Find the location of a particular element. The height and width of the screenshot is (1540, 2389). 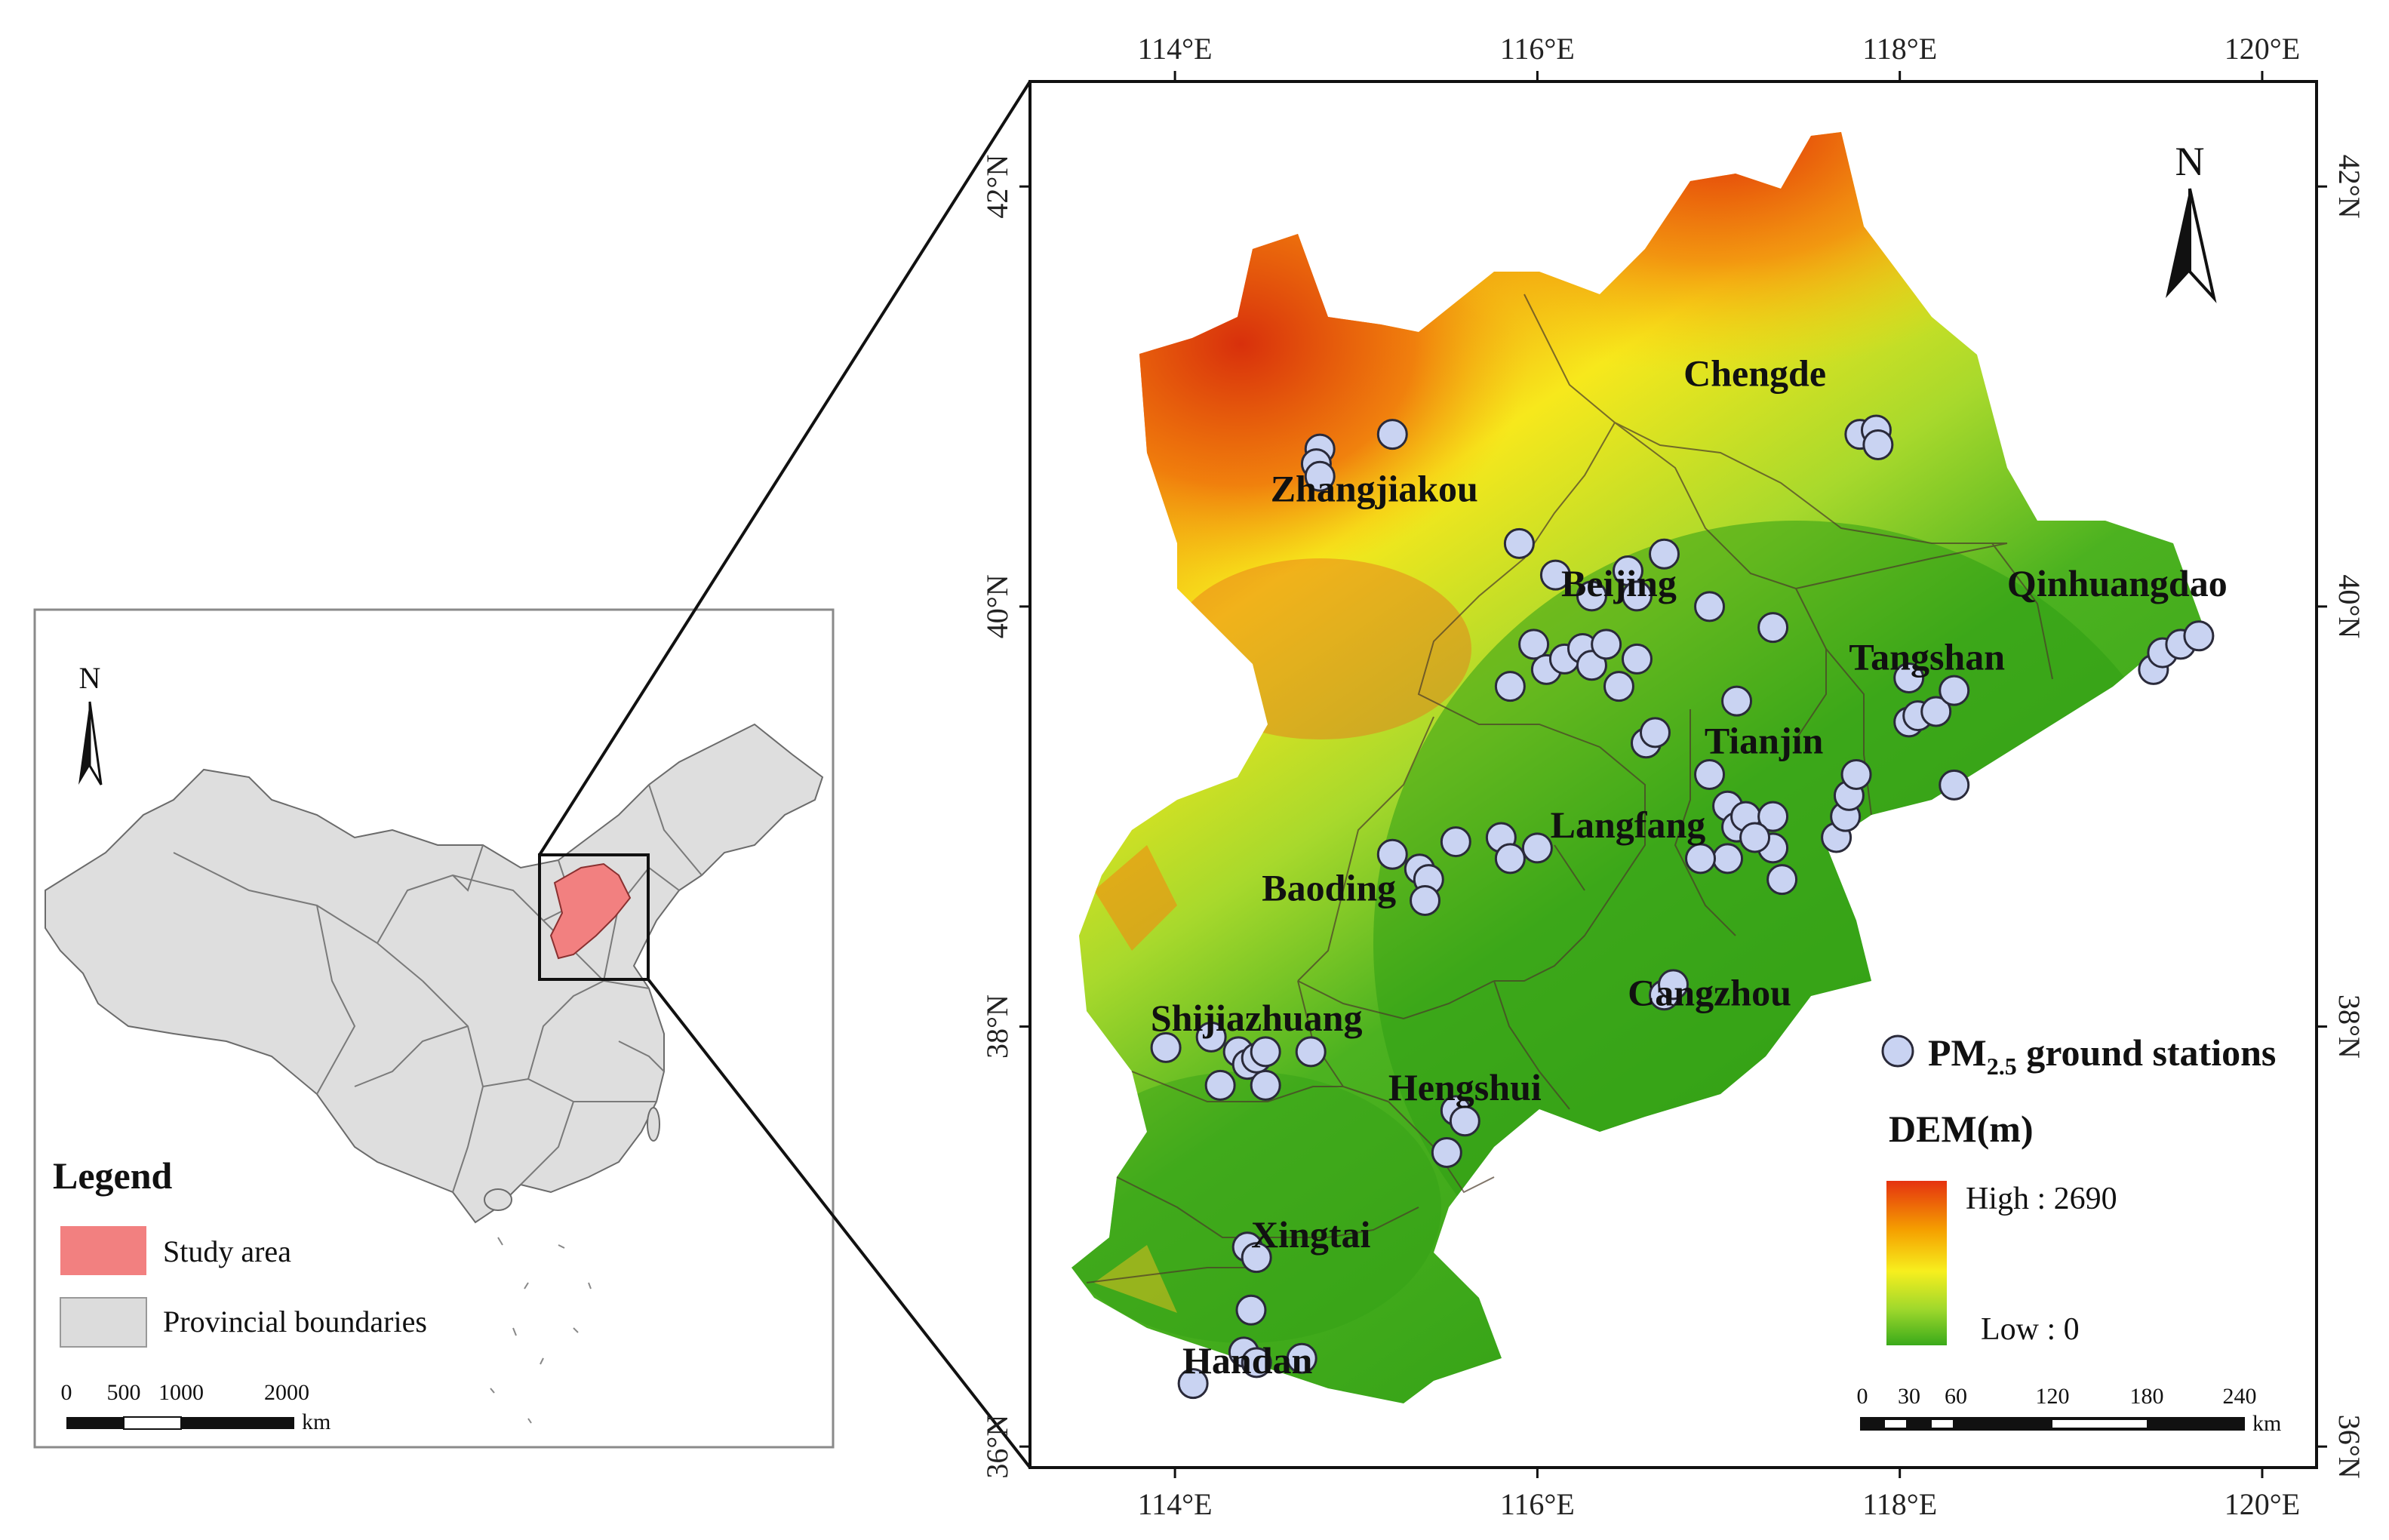

china-outline is located at coordinates (434, 973).